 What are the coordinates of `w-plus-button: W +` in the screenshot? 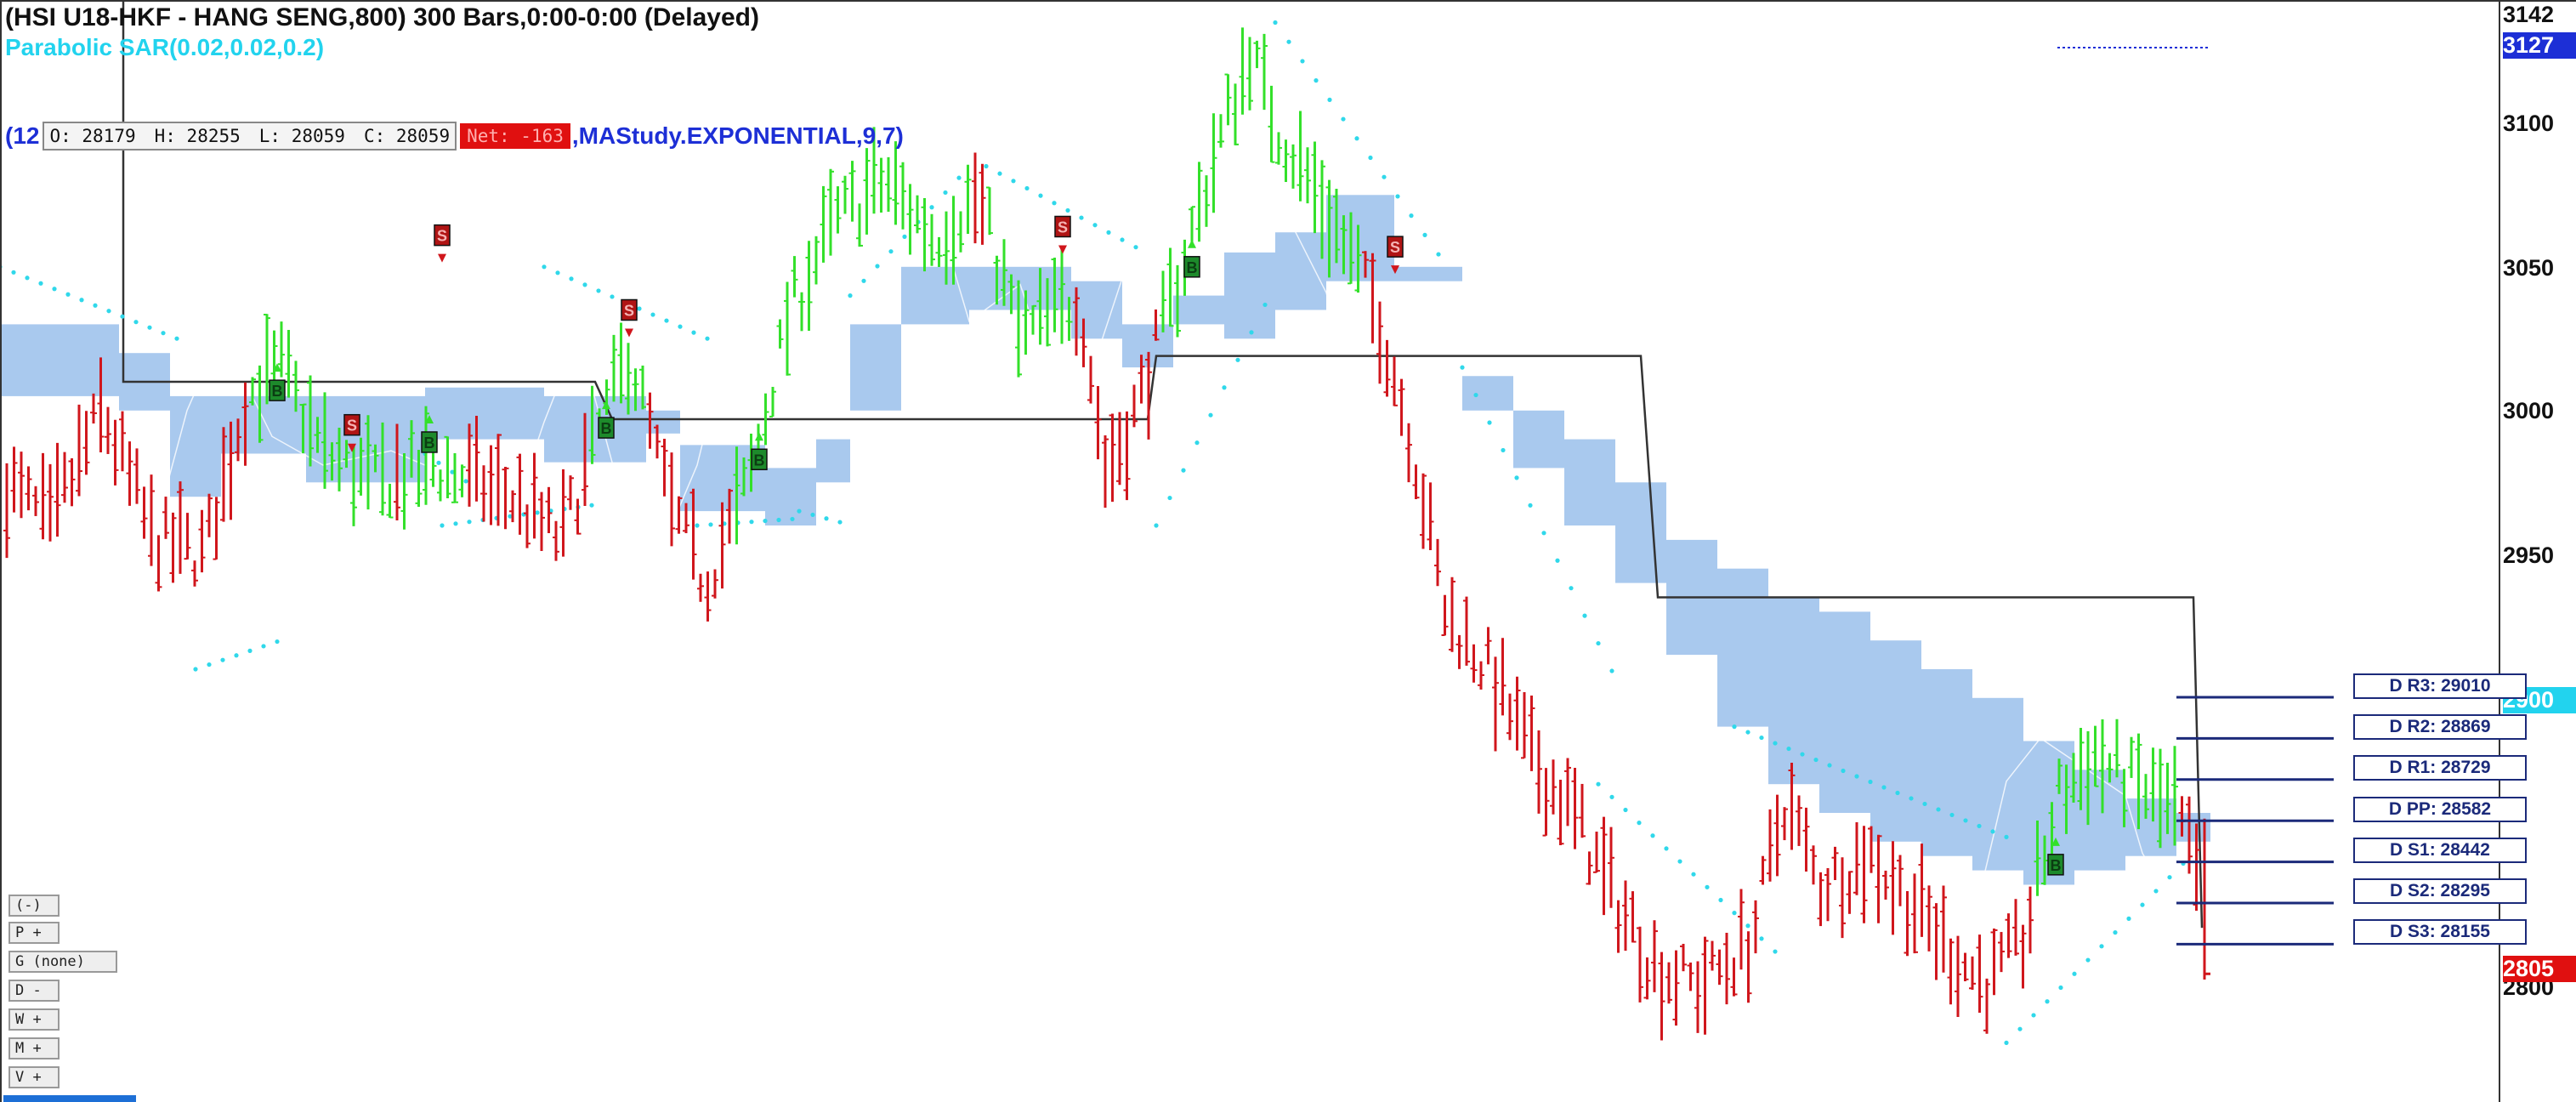 It's located at (35, 1019).